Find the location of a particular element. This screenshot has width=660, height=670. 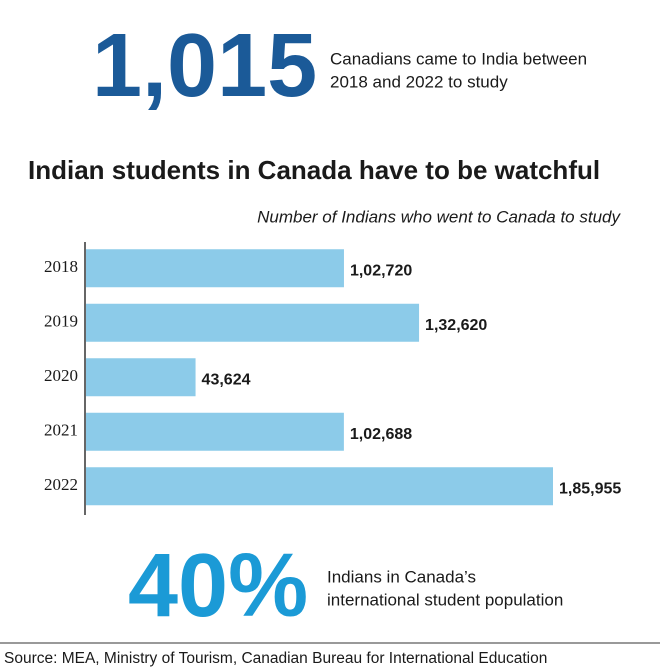

data-label: 1,32,620 is located at coordinates (456, 325).